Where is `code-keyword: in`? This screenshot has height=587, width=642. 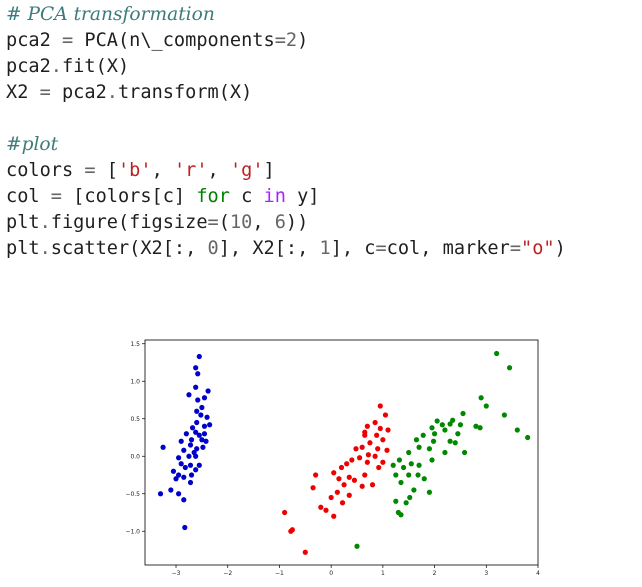
code-keyword: in is located at coordinates (274, 196).